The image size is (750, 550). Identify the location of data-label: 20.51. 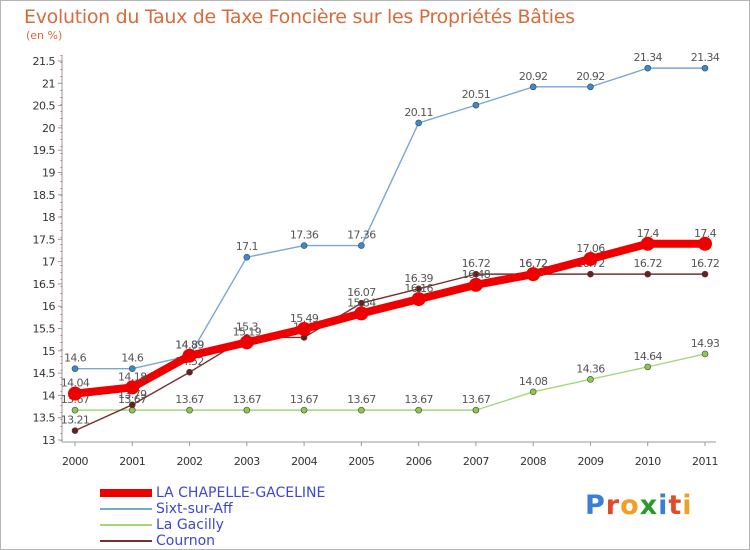
(476, 94).